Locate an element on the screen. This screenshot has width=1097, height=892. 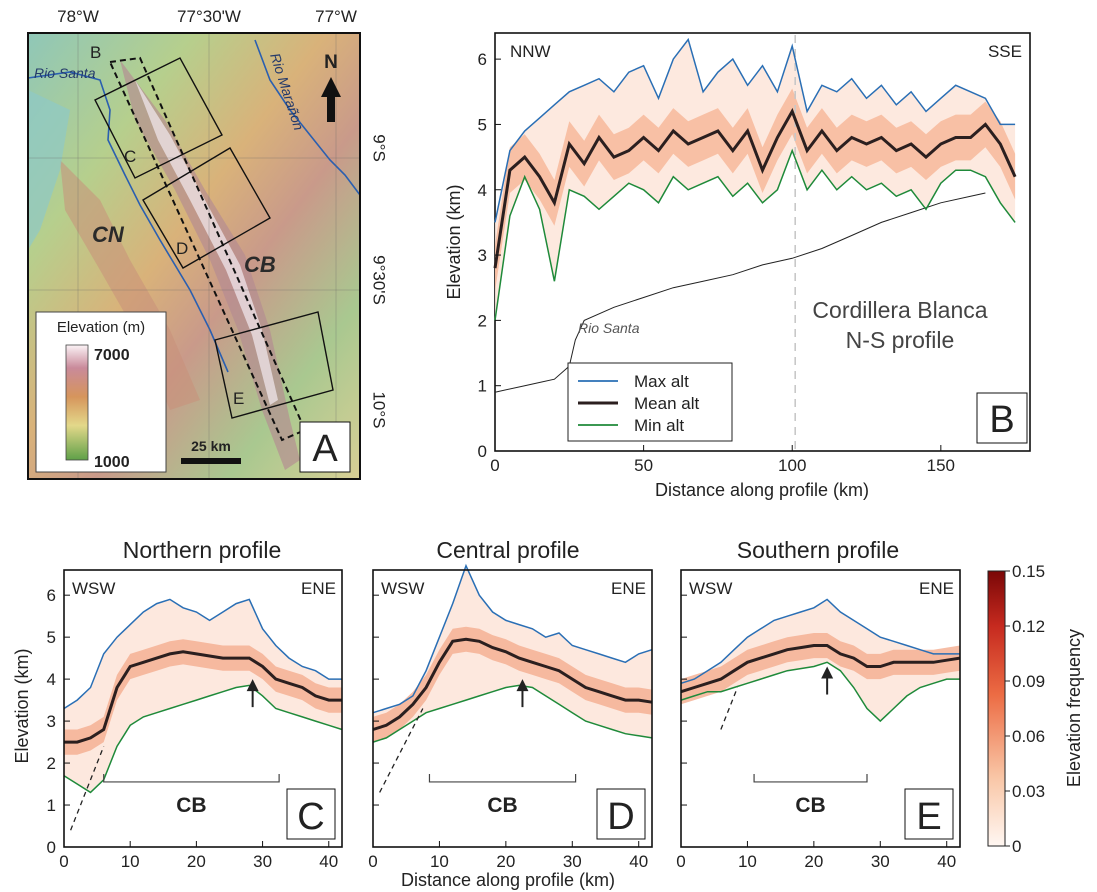
lon-tick-77-30w: 77°30'W is located at coordinates (209, 16).